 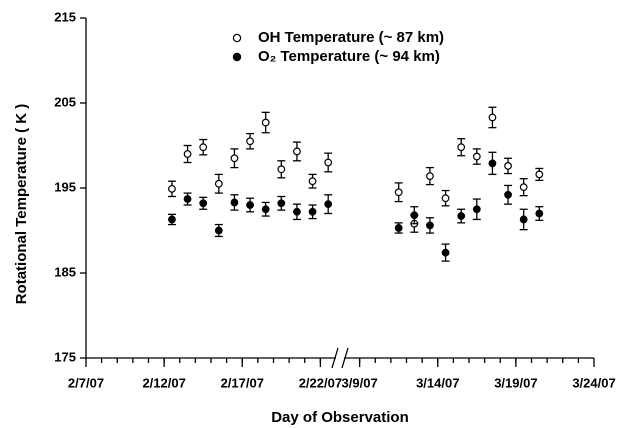 I want to click on y-tick-label: 175, so click(x=65, y=356).